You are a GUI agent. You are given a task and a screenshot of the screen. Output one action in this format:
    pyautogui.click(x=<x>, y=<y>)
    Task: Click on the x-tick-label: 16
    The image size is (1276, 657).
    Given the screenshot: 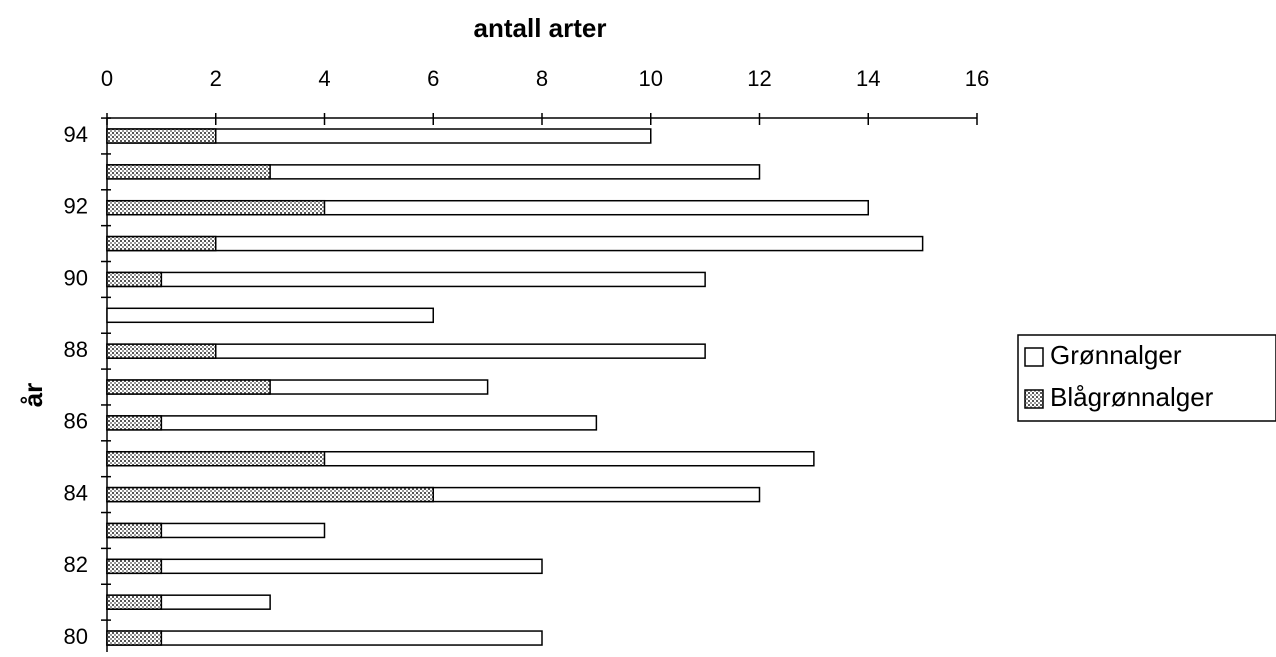 What is the action you would take?
    pyautogui.click(x=977, y=78)
    